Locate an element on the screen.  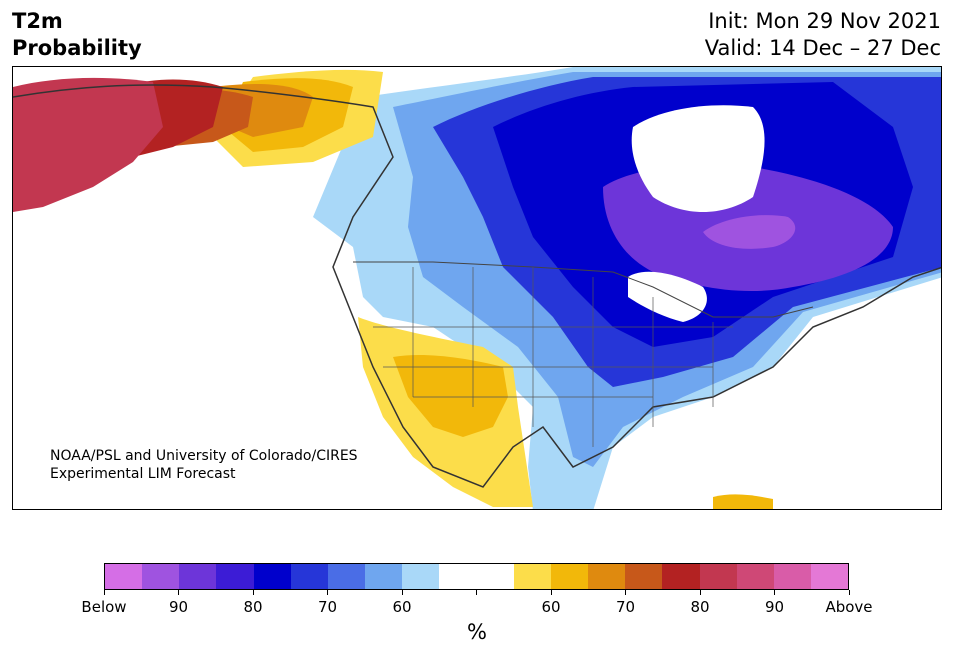
map-title: T2m Probability is located at coordinates (77, 35).